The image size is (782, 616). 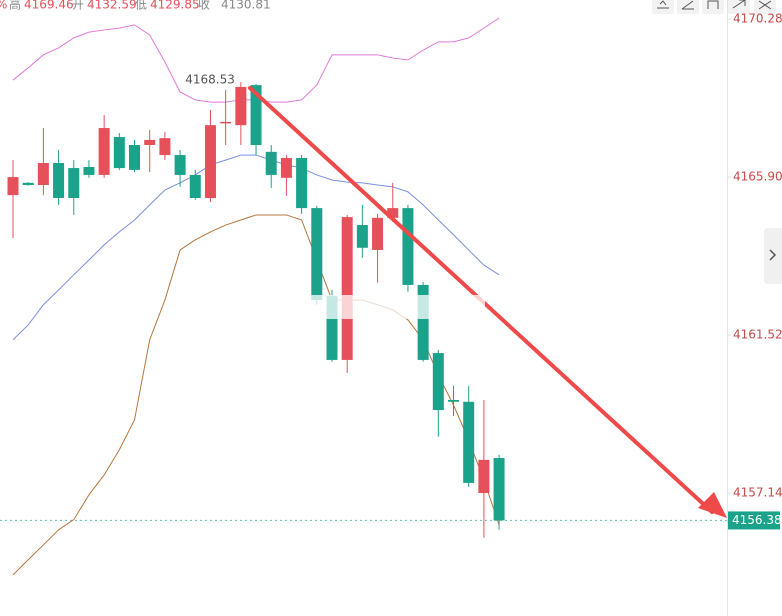 I want to click on header-text: %, so click(x=3, y=6).